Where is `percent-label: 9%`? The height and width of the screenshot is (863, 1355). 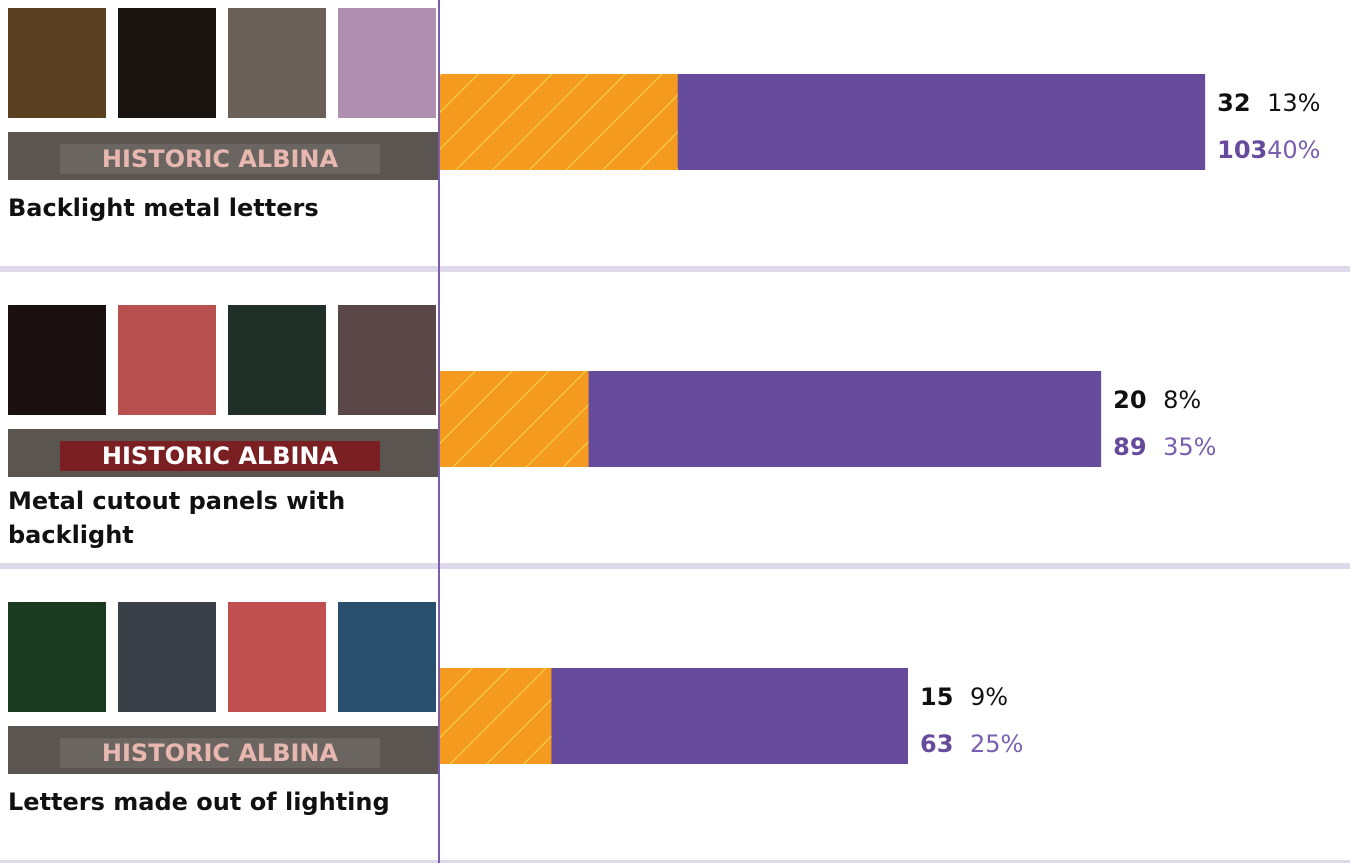
percent-label: 9% is located at coordinates (989, 697).